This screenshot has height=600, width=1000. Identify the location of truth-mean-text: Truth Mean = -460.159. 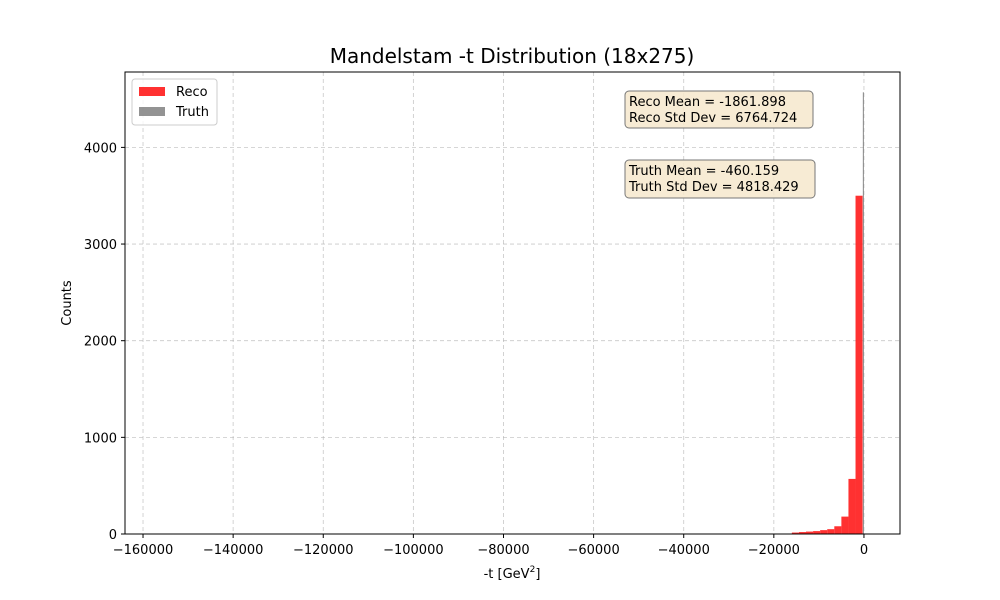
(703, 171).